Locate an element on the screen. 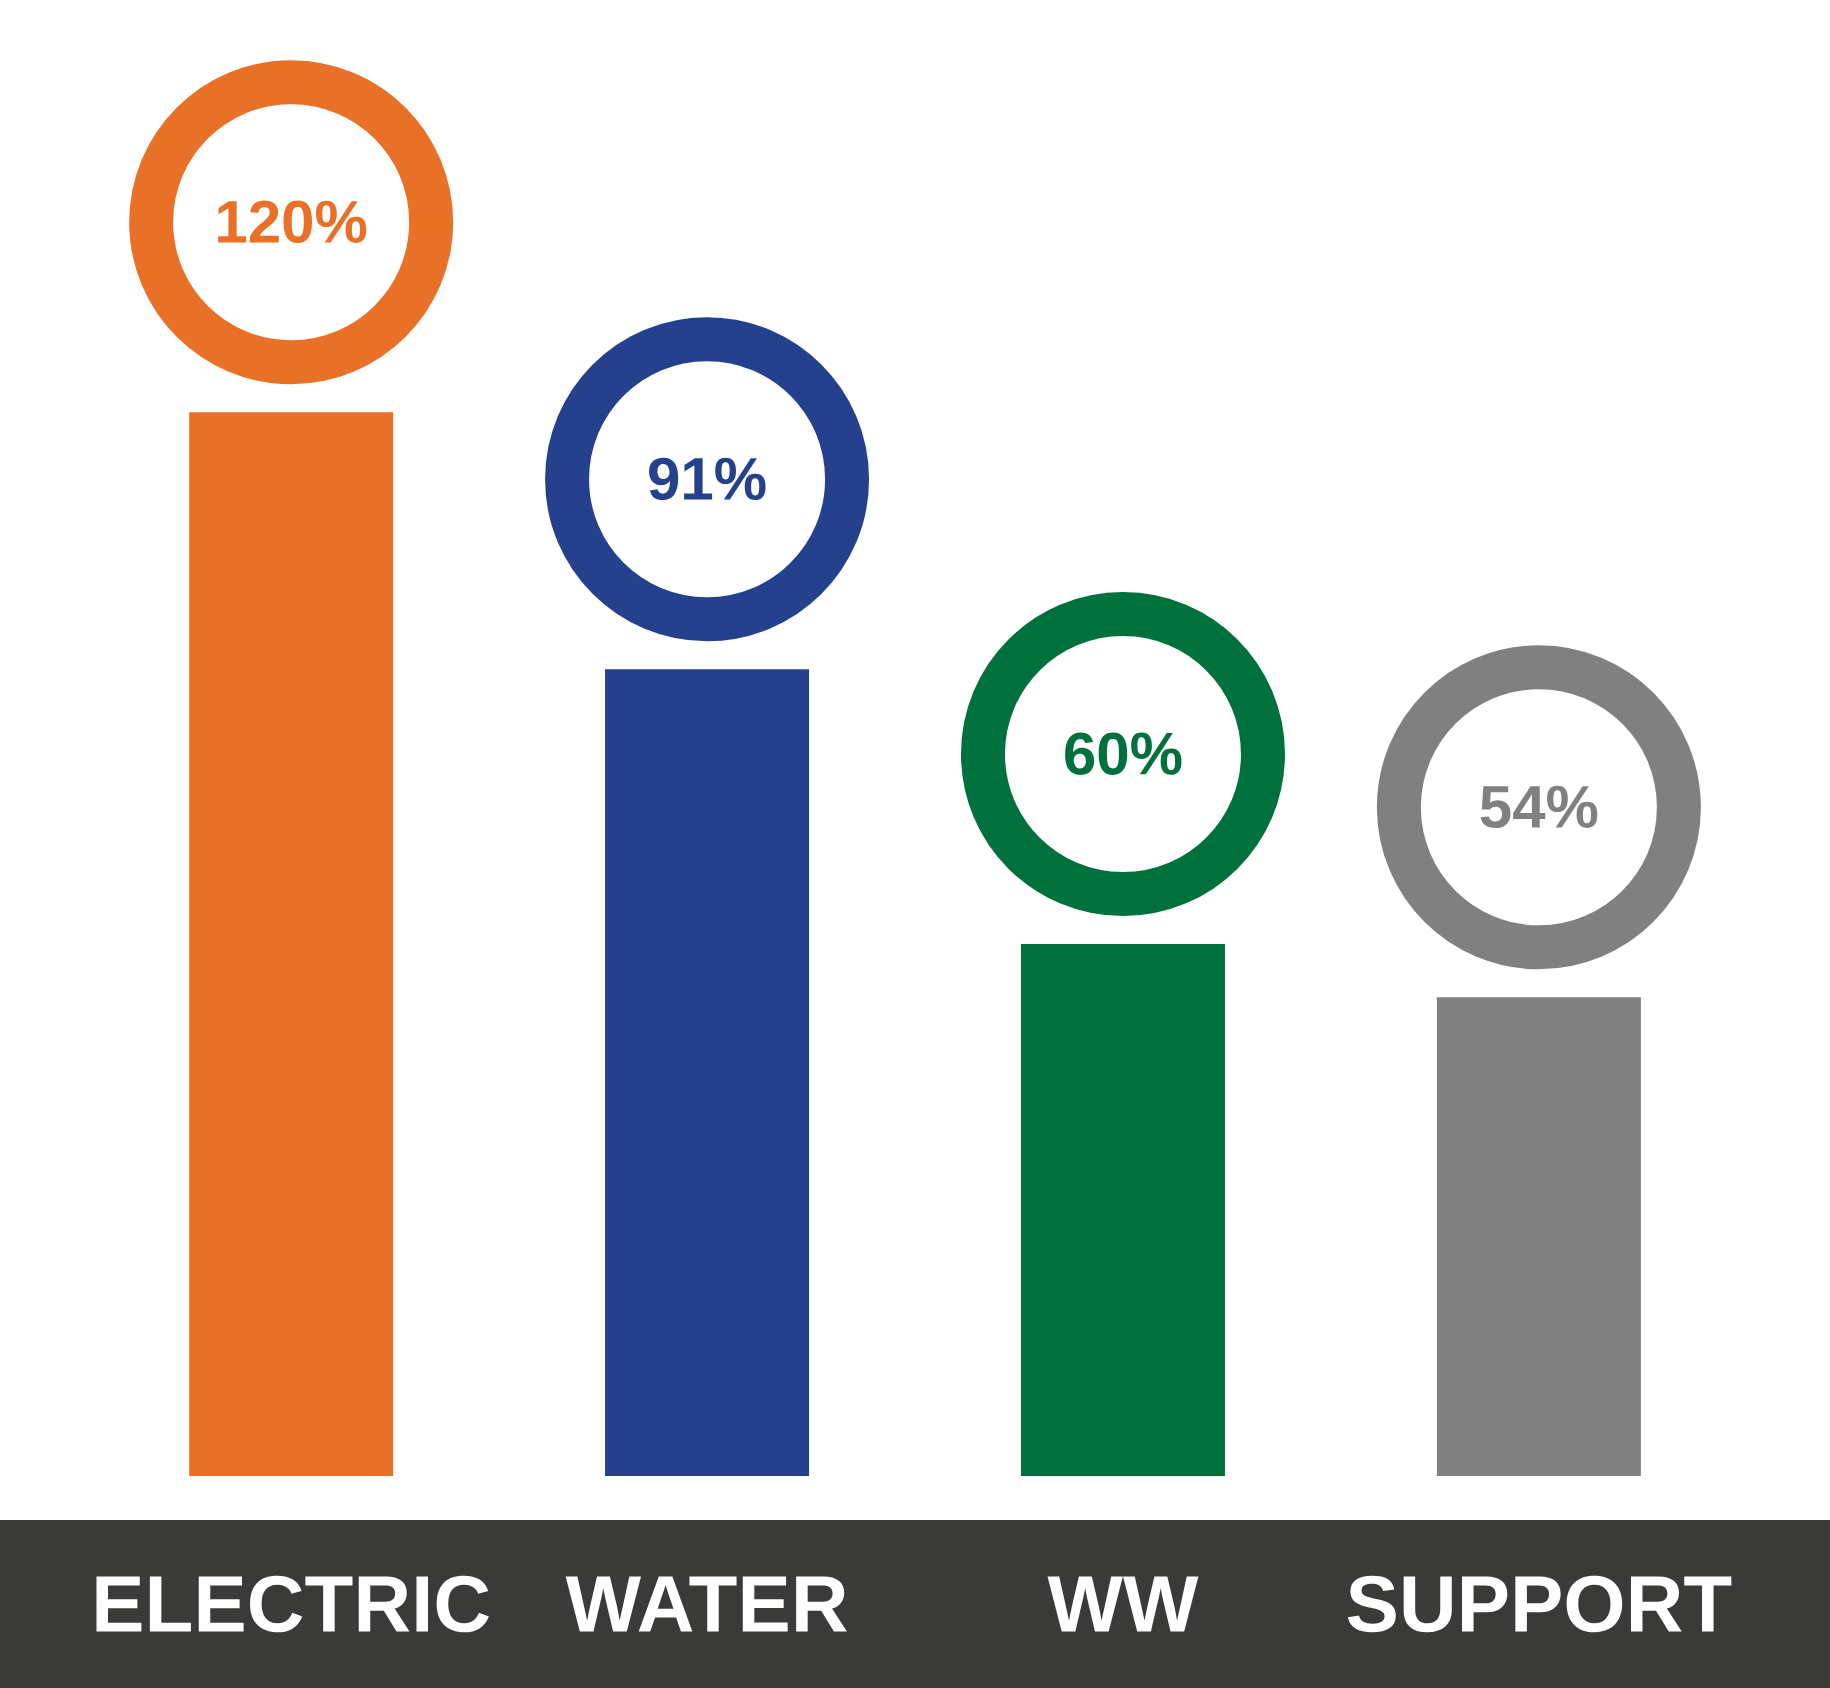 The image size is (1830, 1688). data-label: 54% is located at coordinates (1539, 807).